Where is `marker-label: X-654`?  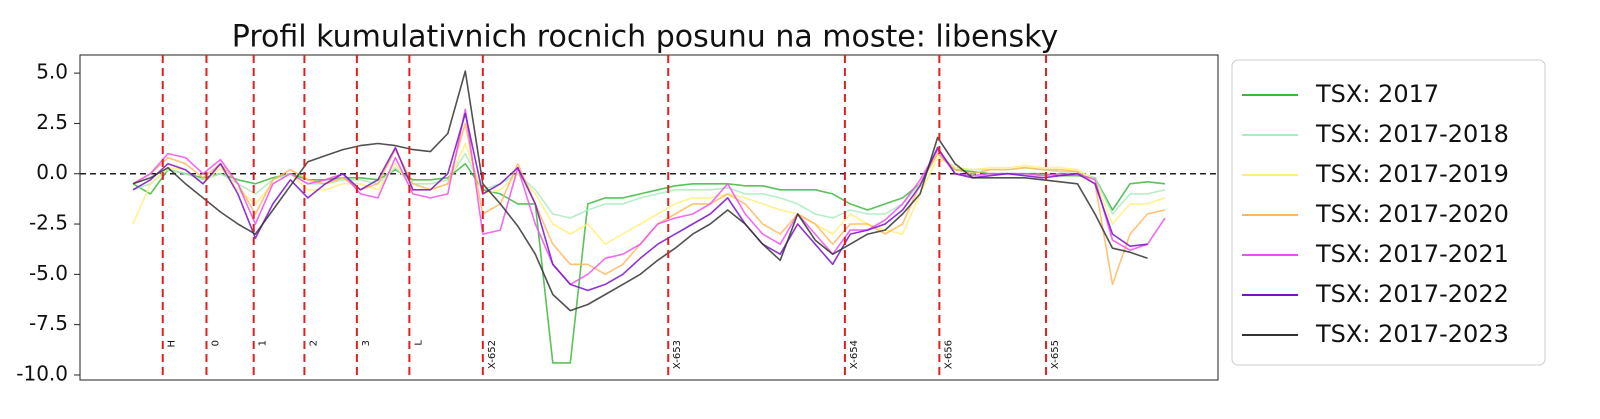 marker-label: X-654 is located at coordinates (854, 354).